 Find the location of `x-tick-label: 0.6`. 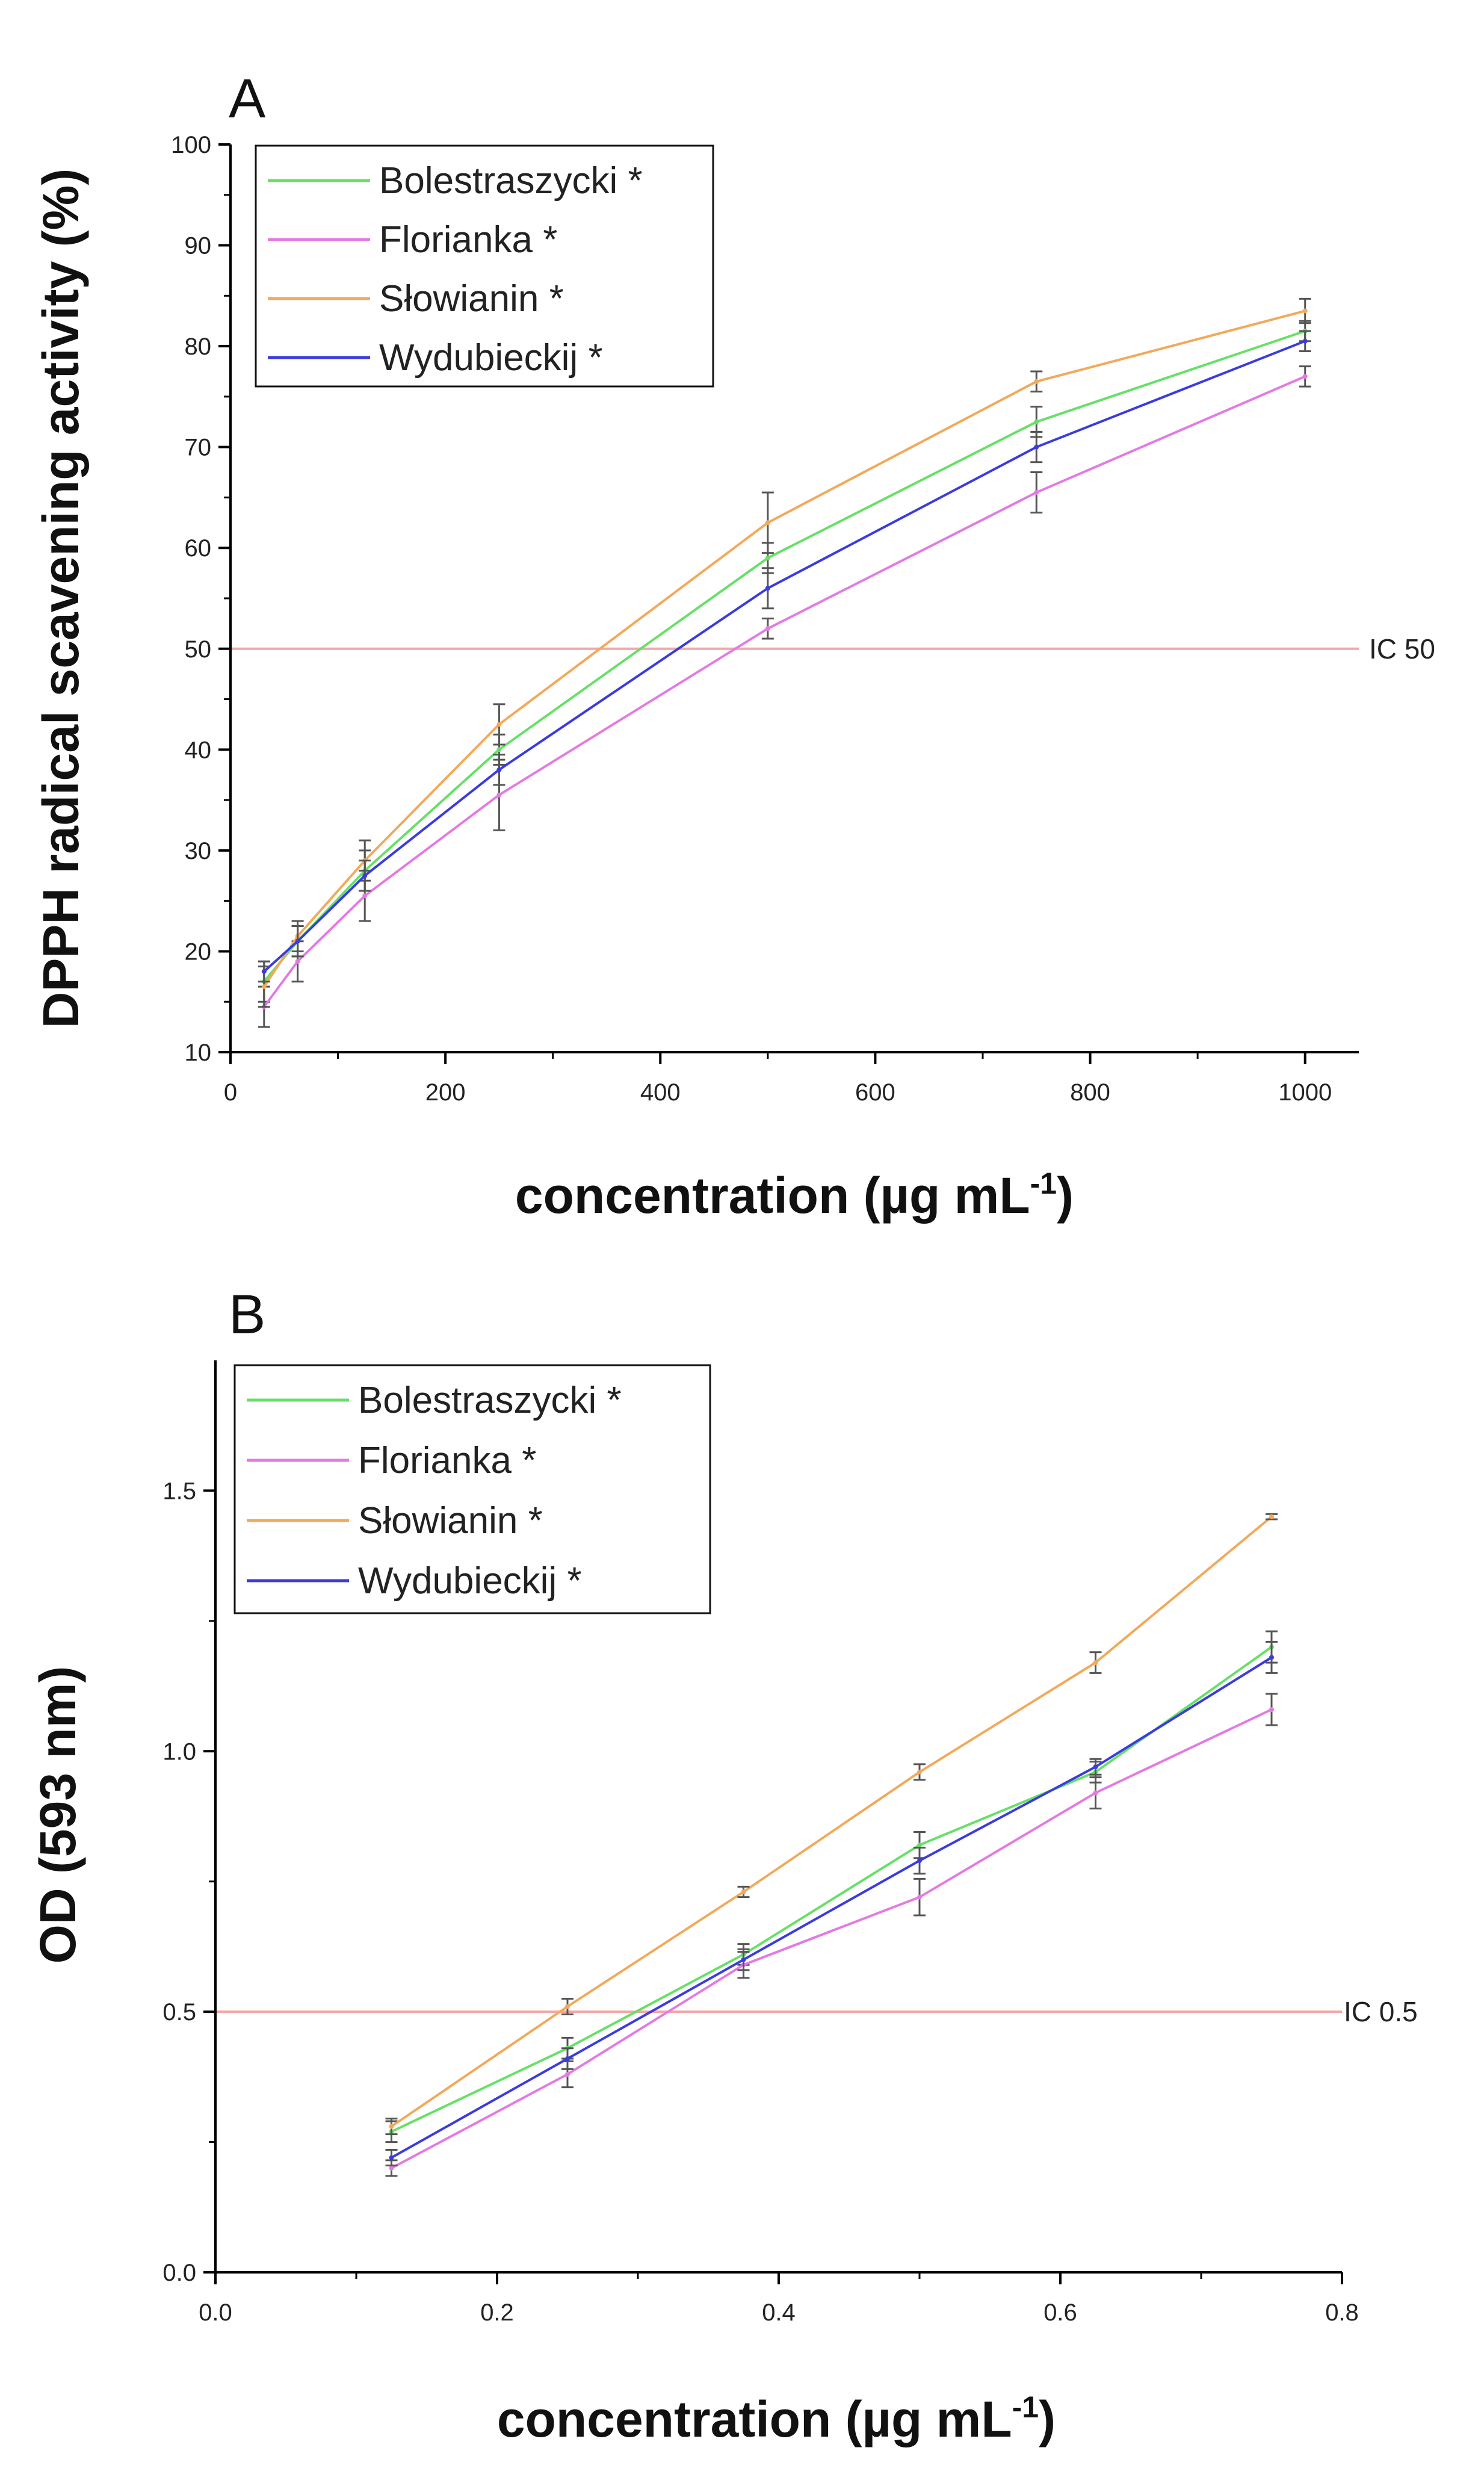

x-tick-label: 0.6 is located at coordinates (1060, 2312).